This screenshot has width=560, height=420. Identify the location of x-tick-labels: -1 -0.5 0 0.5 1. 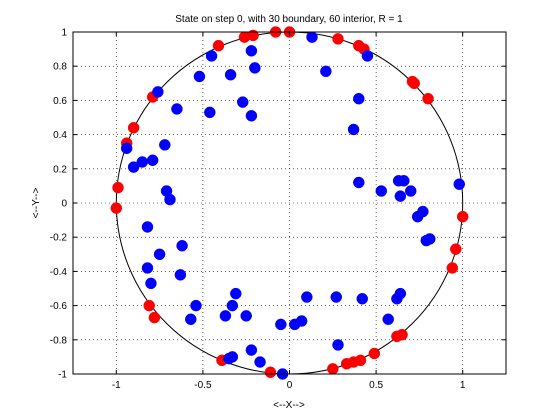
(289, 385).